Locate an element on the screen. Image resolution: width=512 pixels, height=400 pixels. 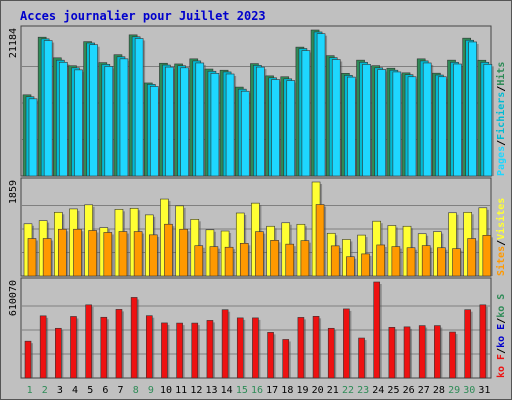
x-tick-4: 4 is located at coordinates (75, 390).